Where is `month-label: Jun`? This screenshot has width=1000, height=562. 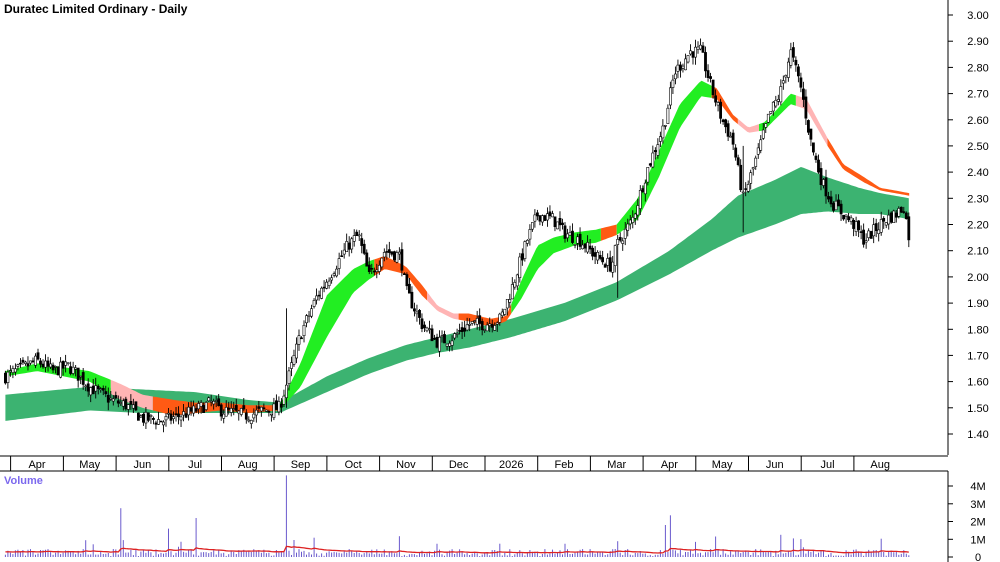 month-label: Jun is located at coordinates (775, 465).